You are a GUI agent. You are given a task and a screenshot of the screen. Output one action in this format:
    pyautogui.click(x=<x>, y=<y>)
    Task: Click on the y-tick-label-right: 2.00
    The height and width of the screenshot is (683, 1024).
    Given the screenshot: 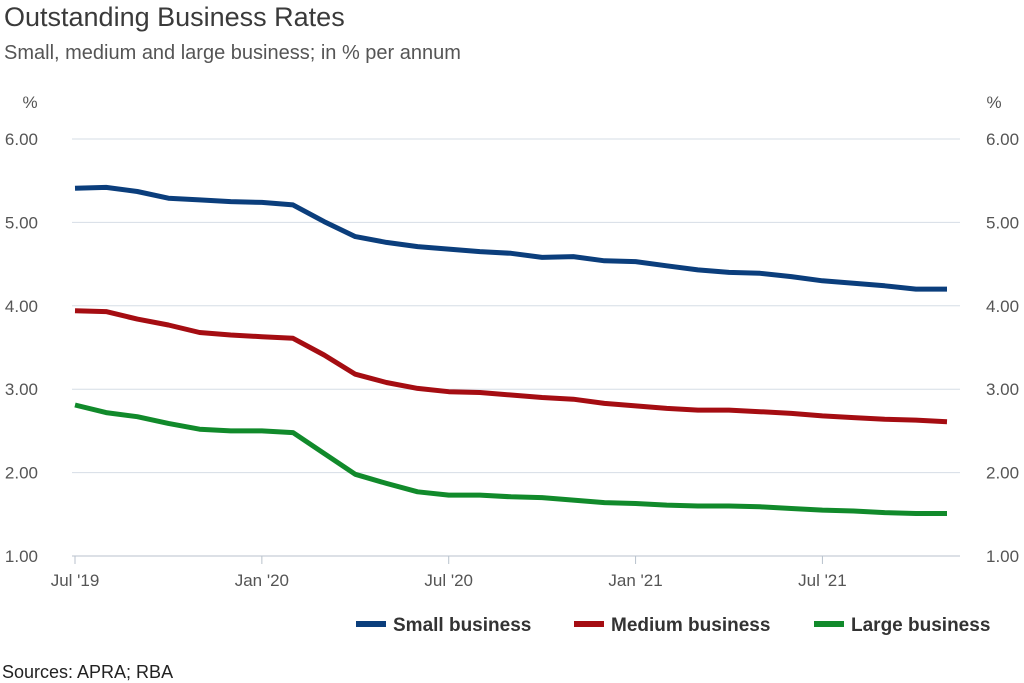 What is the action you would take?
    pyautogui.click(x=1002, y=473)
    